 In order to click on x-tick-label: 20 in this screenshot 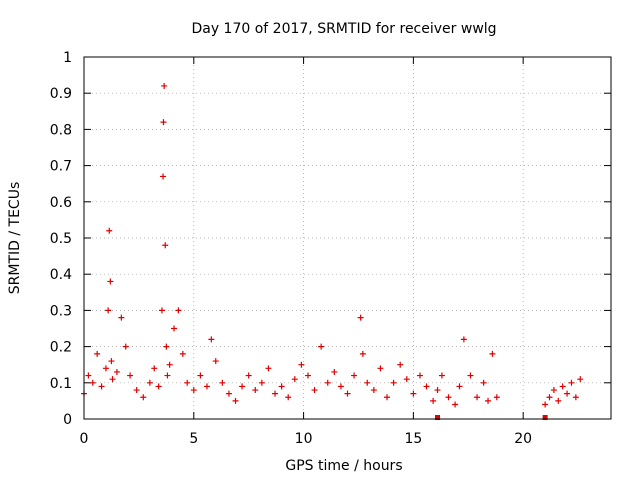, I will do `click(523, 439)`.